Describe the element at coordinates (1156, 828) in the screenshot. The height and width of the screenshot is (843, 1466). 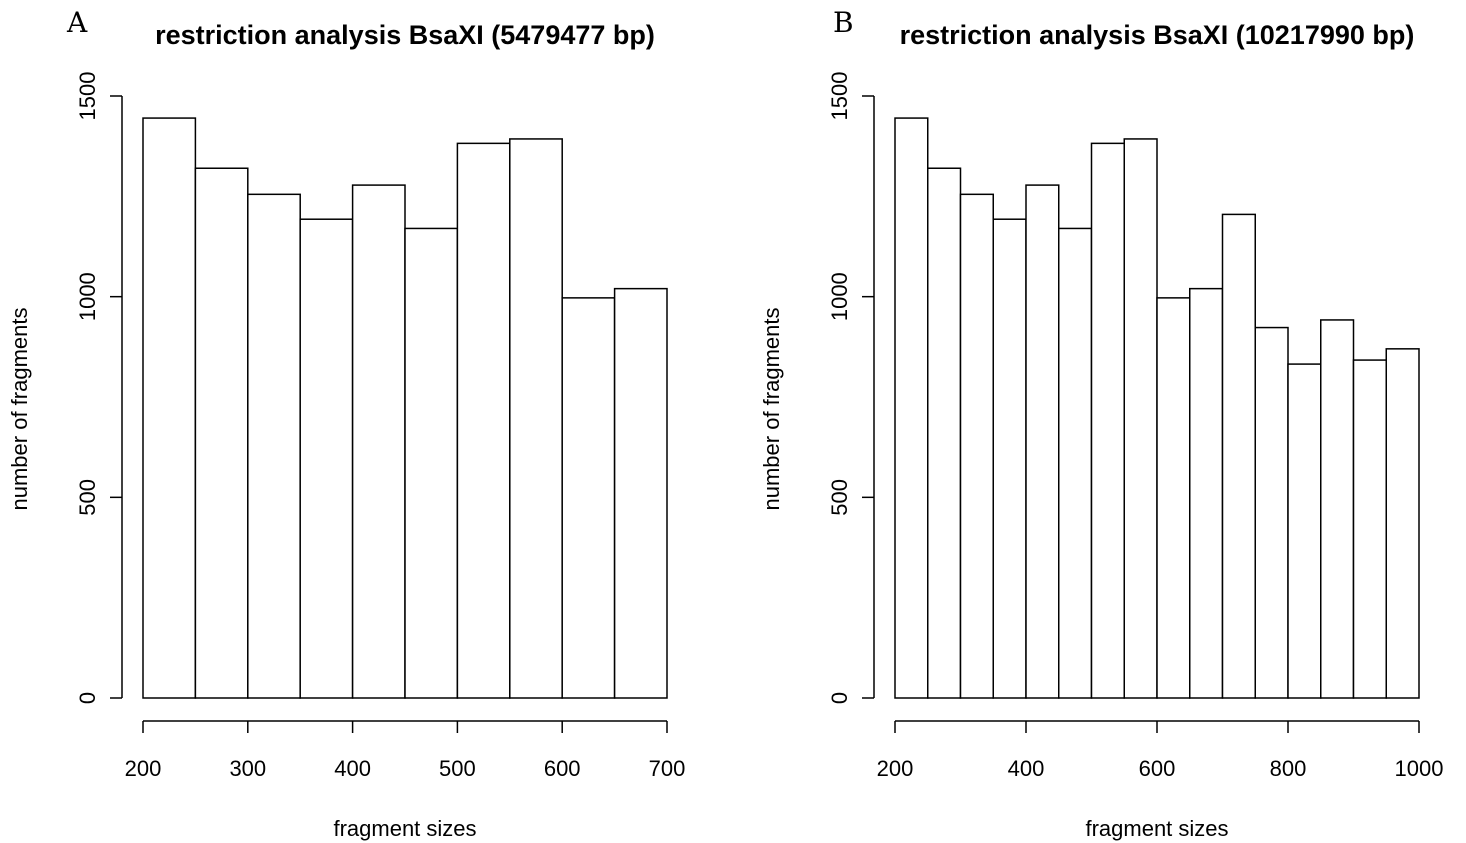
I see `panel-b-x-axis-label: fragment sizes` at that location.